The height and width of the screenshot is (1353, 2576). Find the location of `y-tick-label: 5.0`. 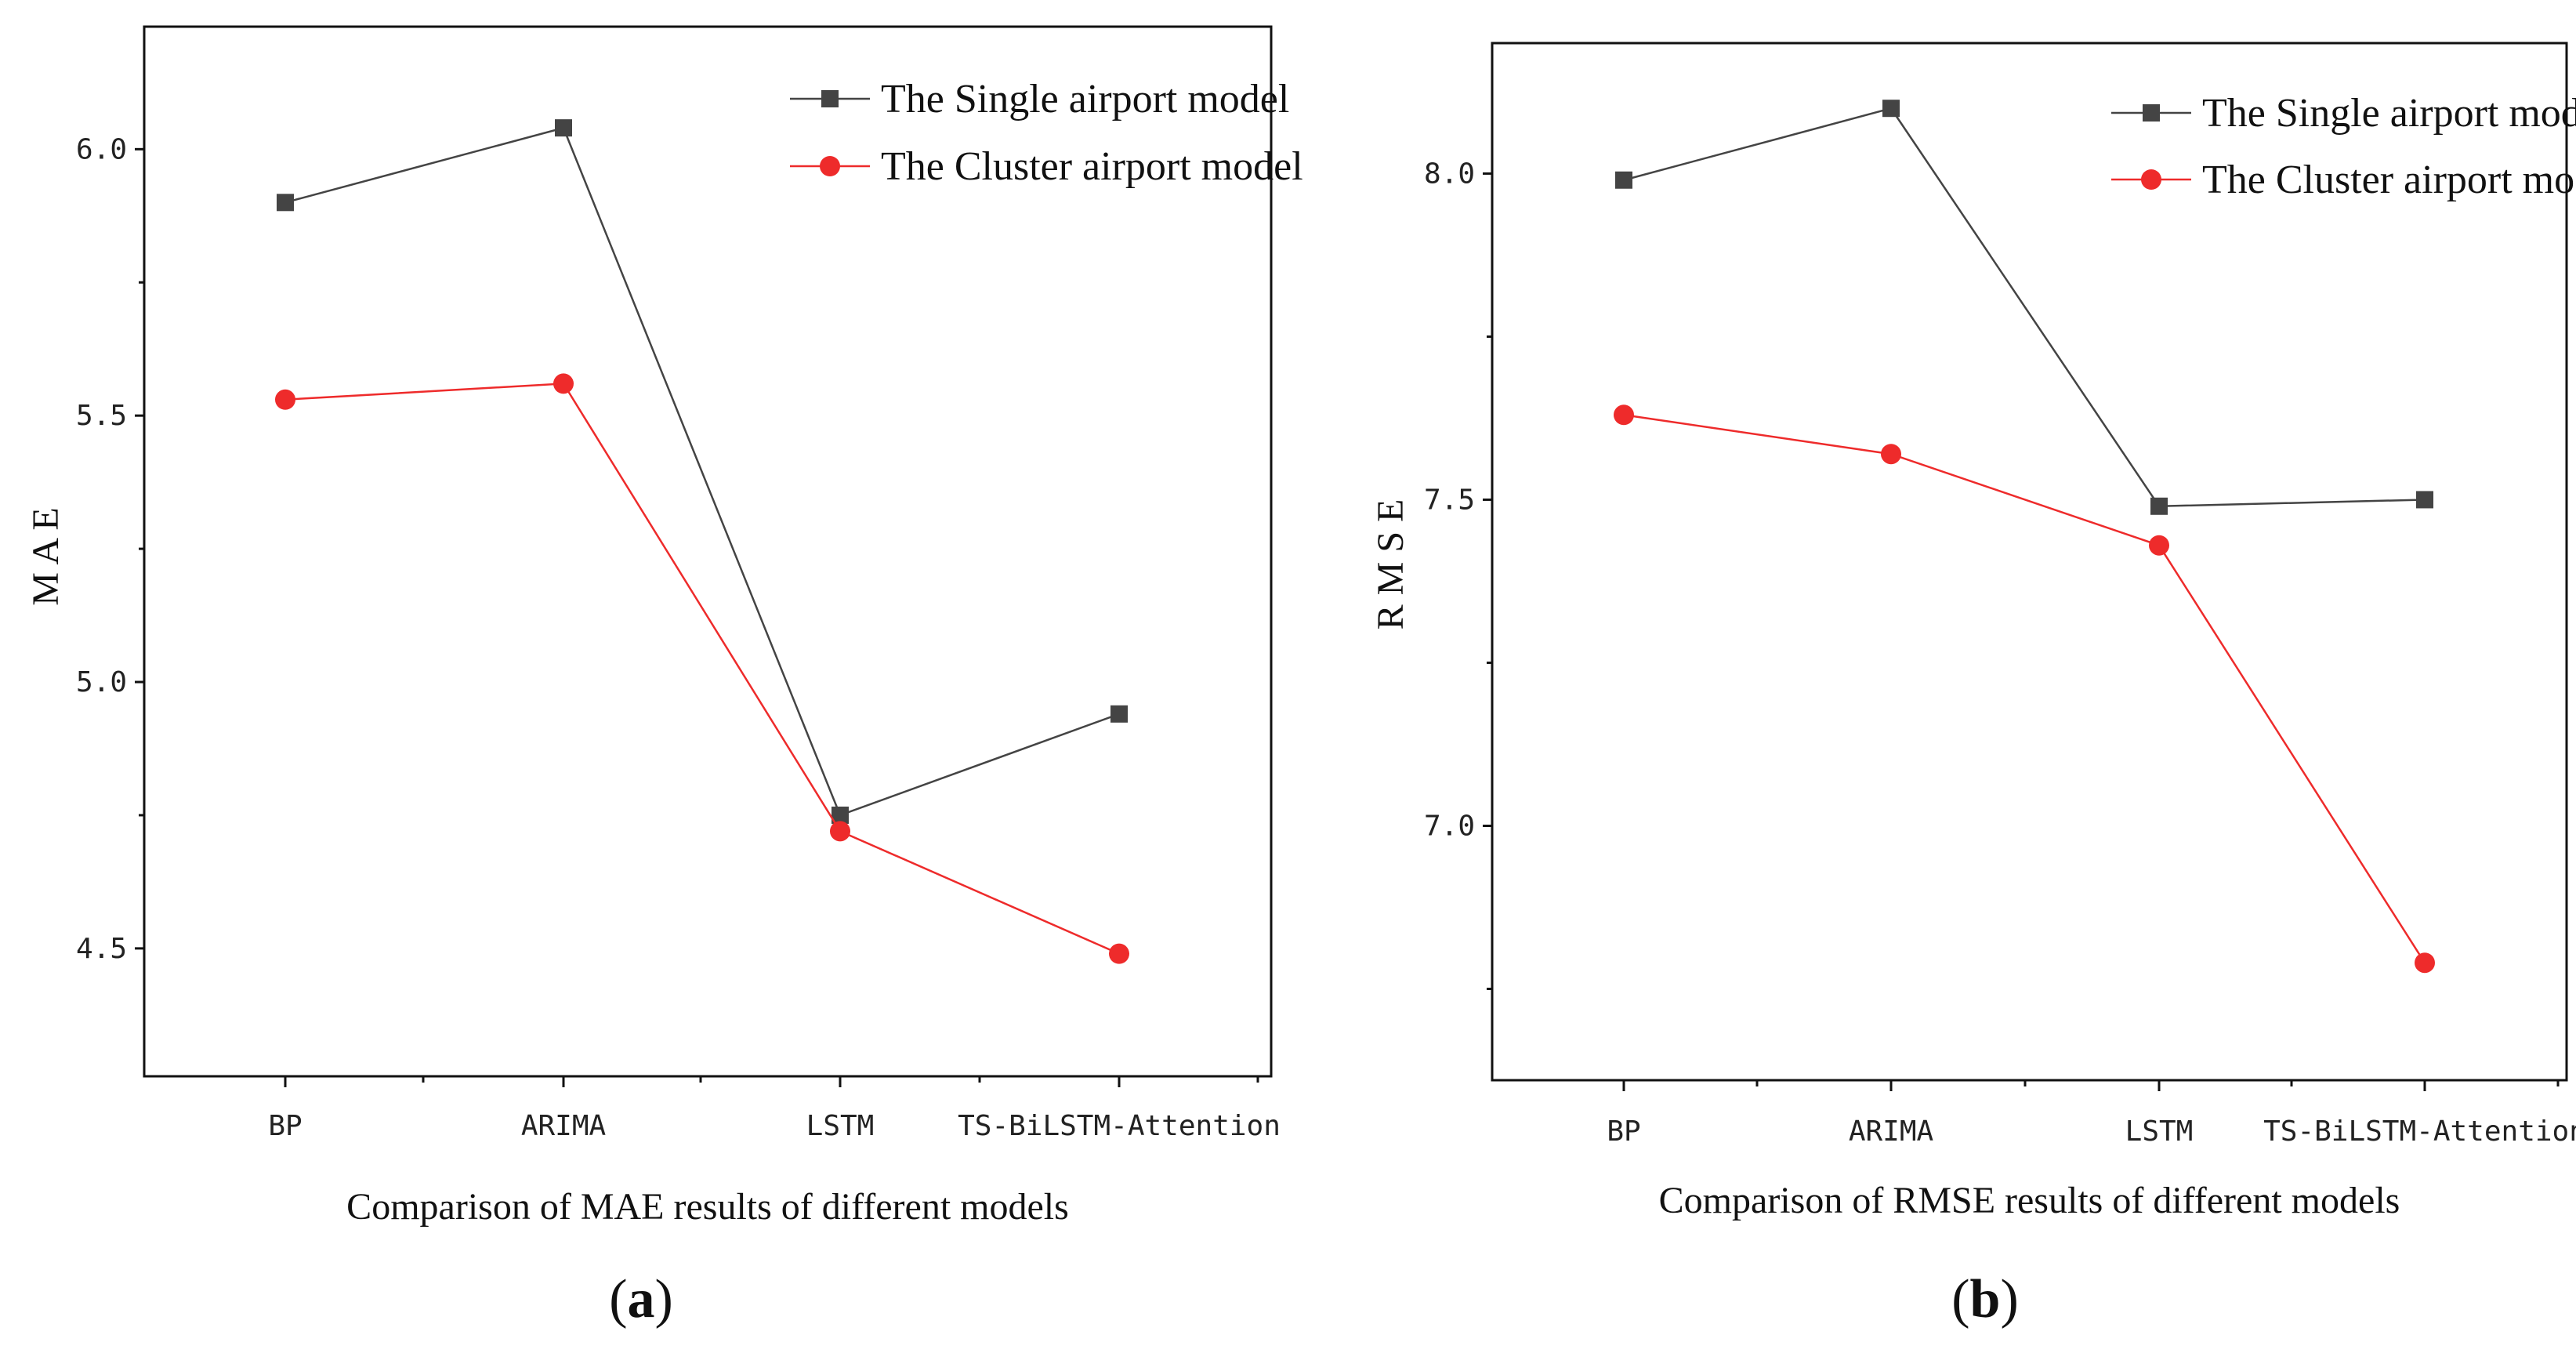

y-tick-label: 5.0 is located at coordinates (101, 682).